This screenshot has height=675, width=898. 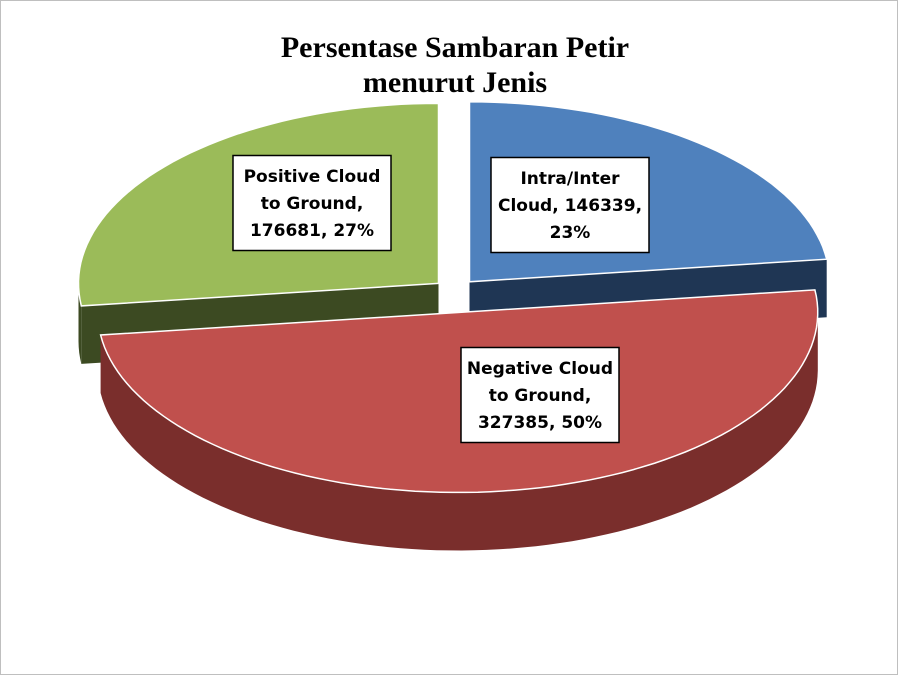 I want to click on data-label-line: Cloud, 146339,, so click(x=570, y=206).